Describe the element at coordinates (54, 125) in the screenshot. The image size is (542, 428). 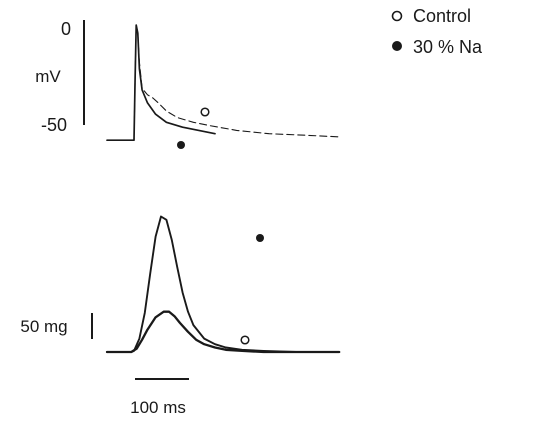
I see `y-tick-label-minus50: -50` at that location.